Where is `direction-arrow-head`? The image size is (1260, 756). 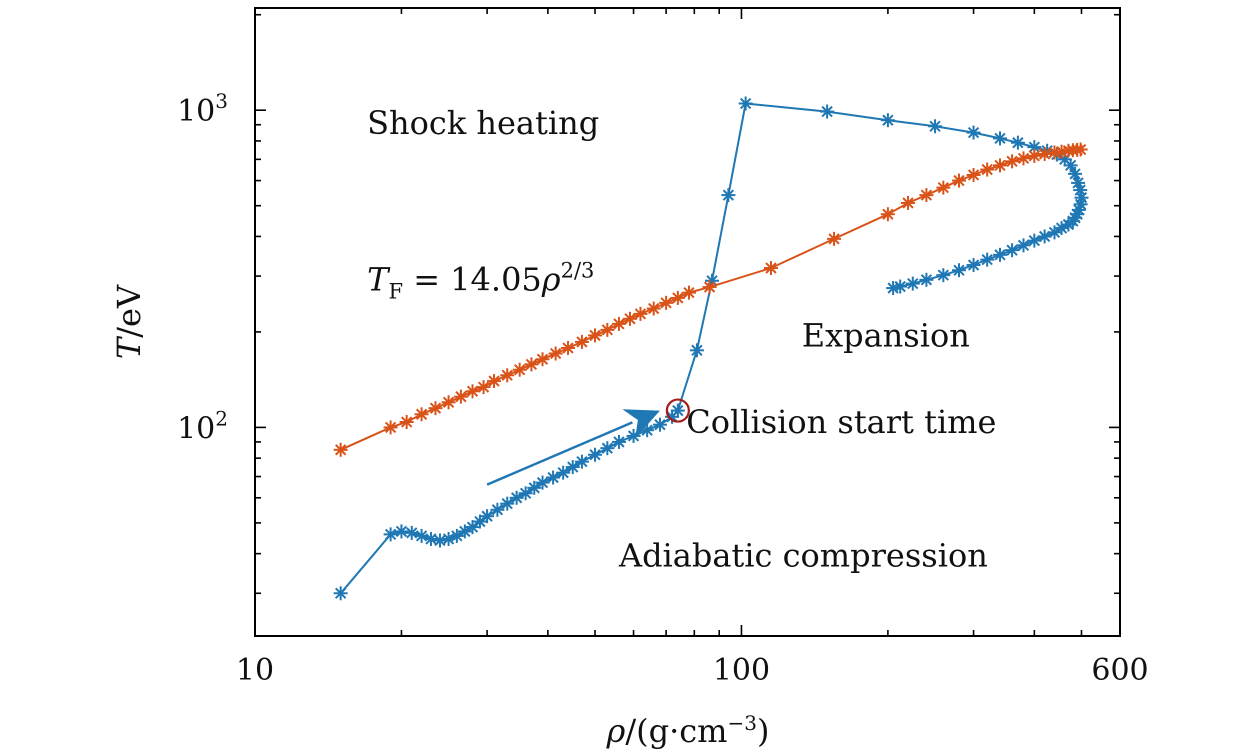 direction-arrow-head is located at coordinates (641, 424).